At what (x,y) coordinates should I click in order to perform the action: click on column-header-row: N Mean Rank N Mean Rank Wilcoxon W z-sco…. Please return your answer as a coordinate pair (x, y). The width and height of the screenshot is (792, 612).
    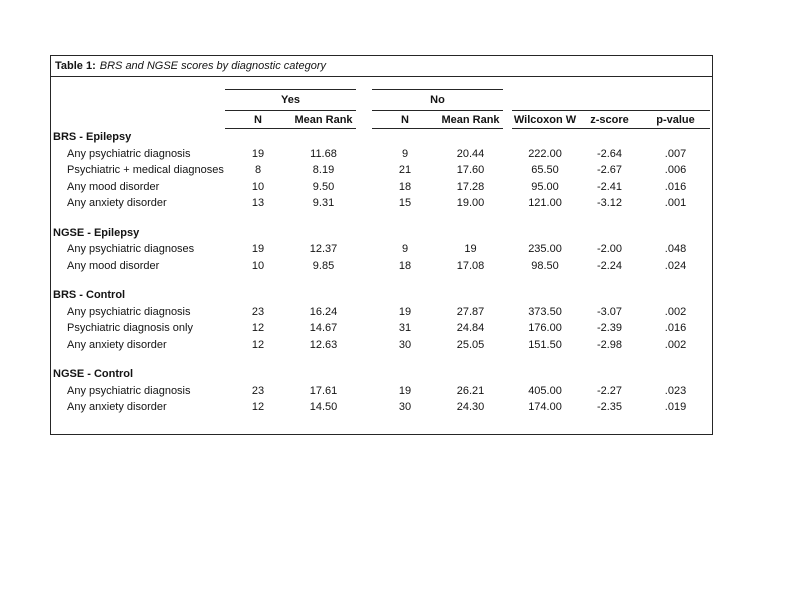
    Looking at the image, I should click on (381, 119).